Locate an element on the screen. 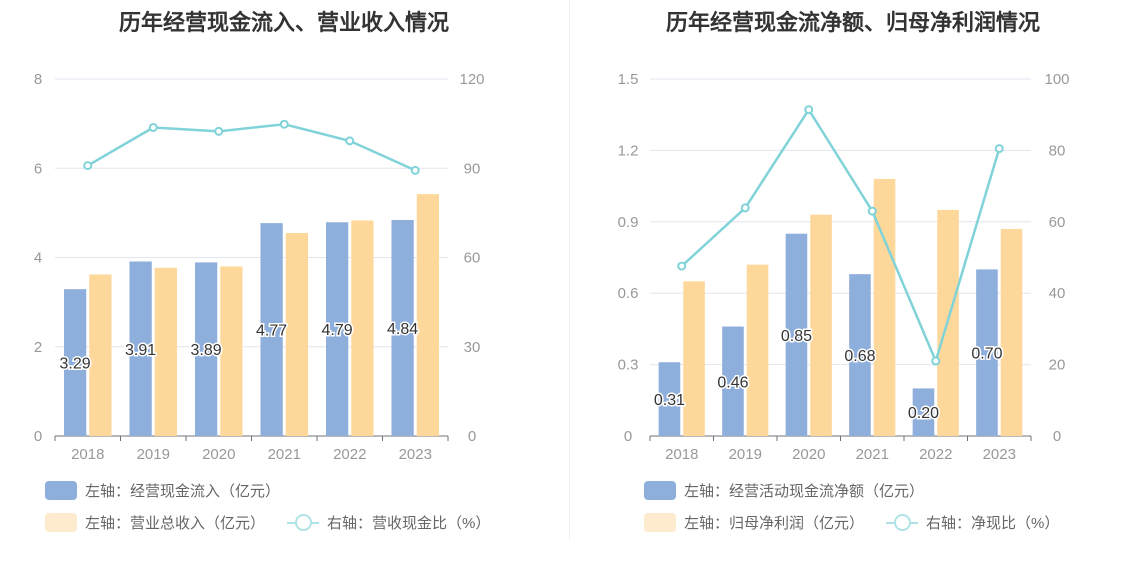 Image resolution: width=1134 pixels, height=582 pixels. legend-item-cash-inflow: 左轴：经营现金流入（亿元） is located at coordinates (162, 490).